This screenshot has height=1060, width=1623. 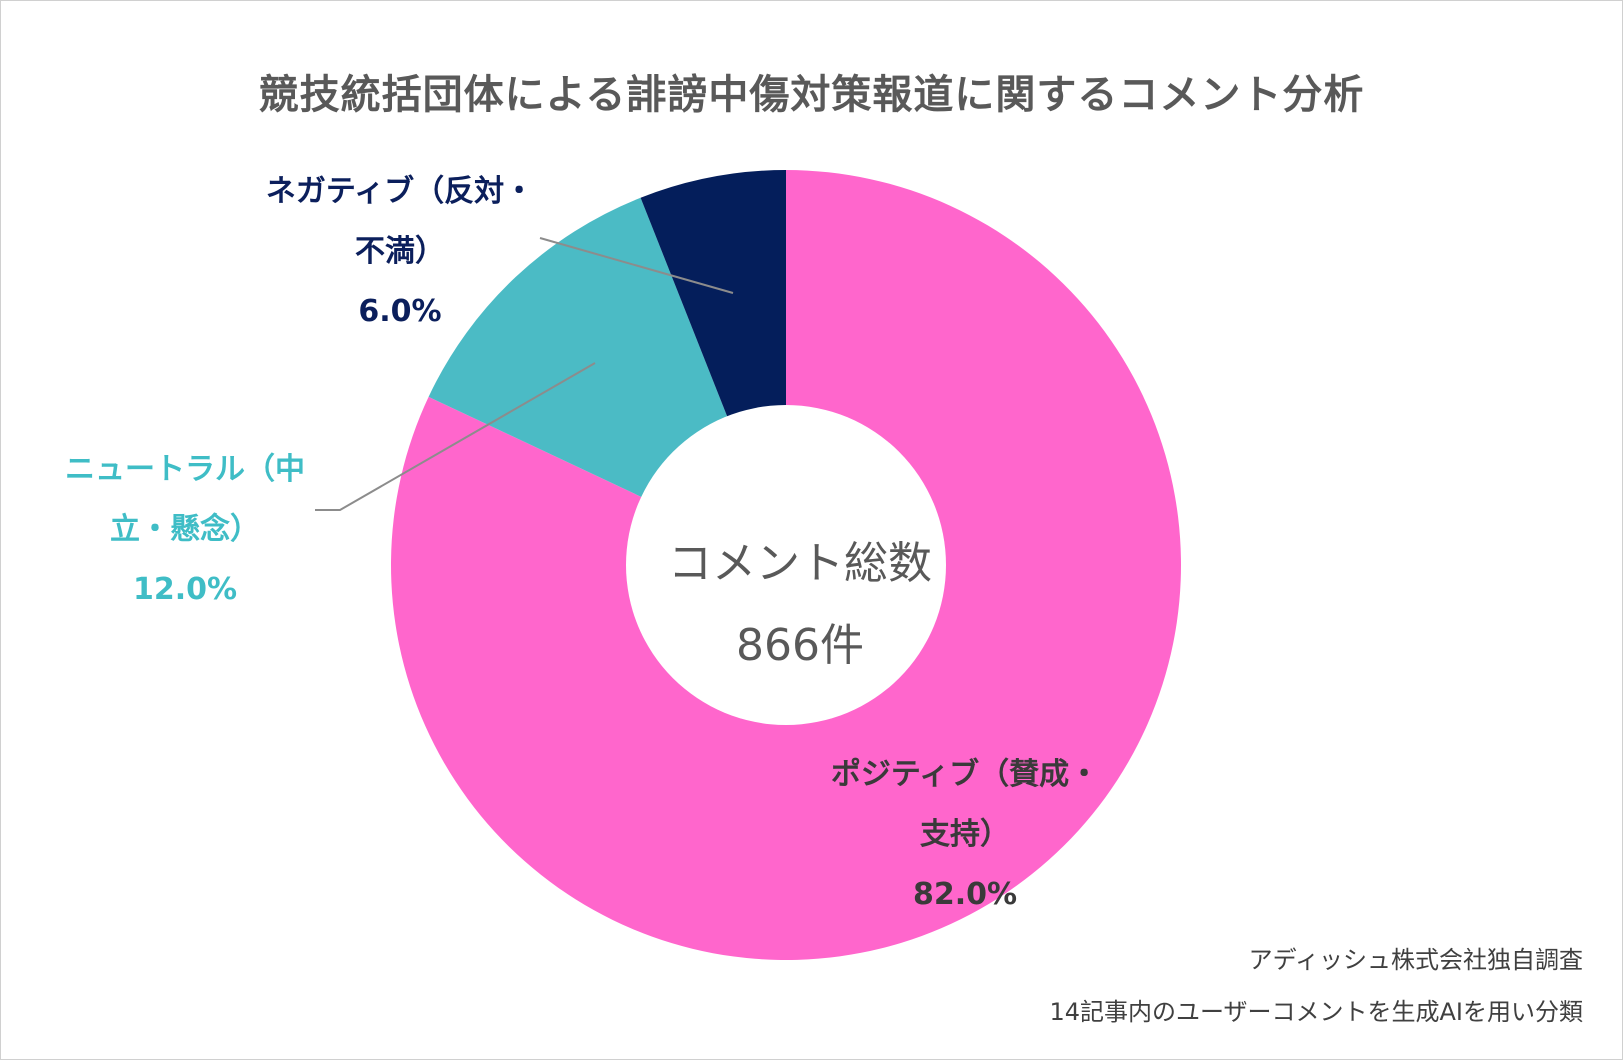 I want to click on label-neutral-percent: 12.0%, so click(x=185, y=589).